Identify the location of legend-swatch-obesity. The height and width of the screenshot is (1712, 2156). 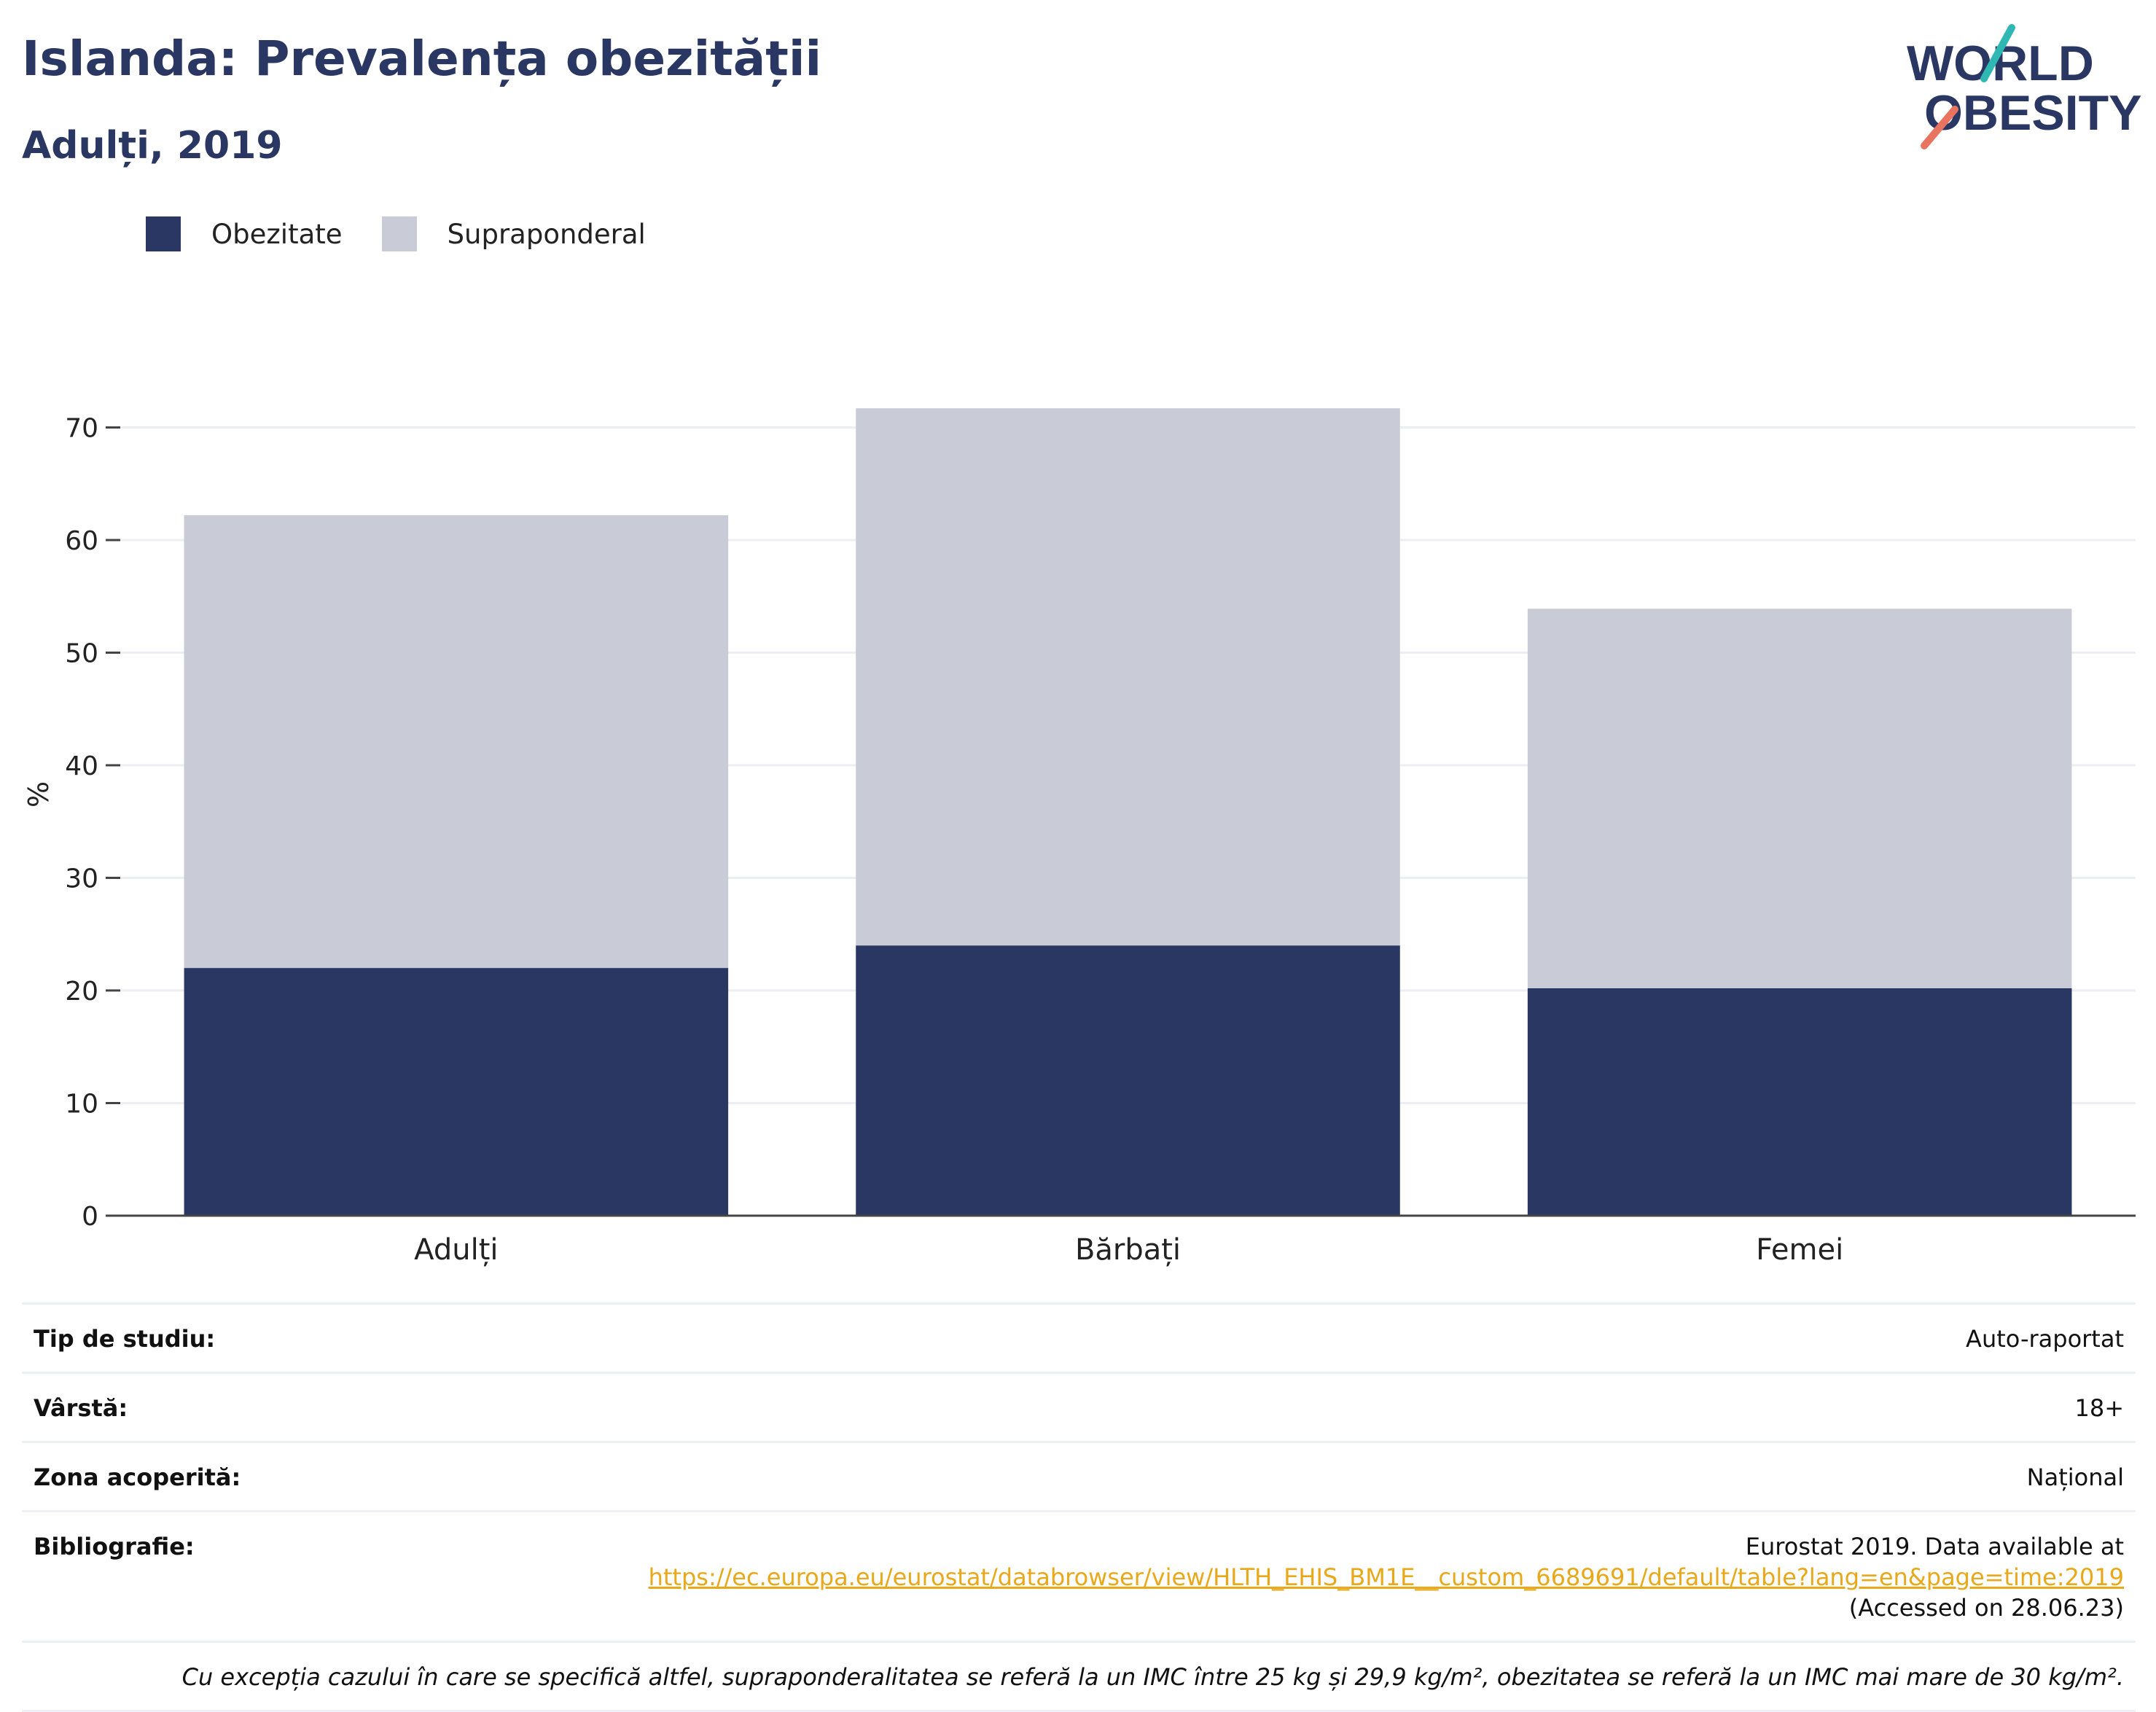
(163, 234).